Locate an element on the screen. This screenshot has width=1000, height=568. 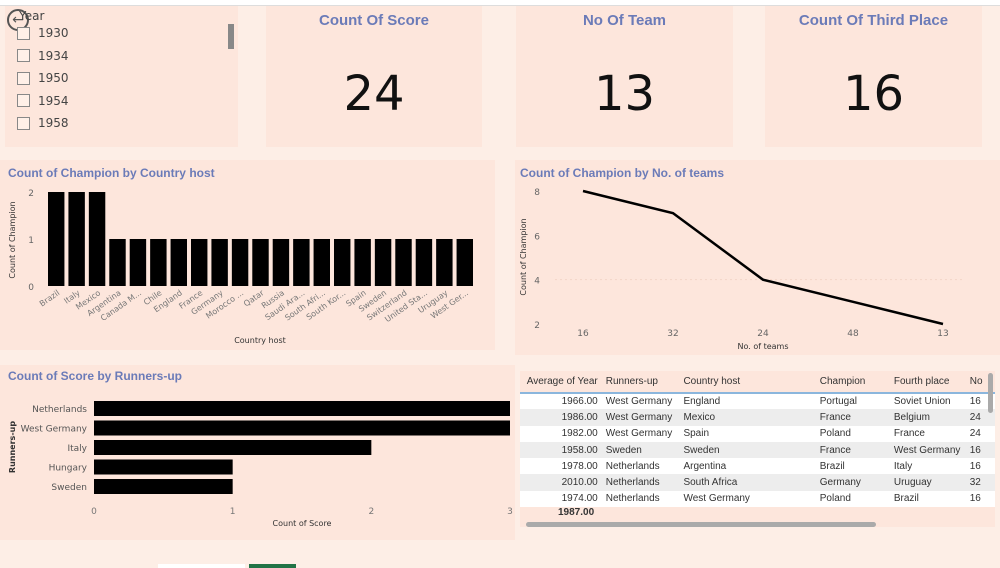
slicer-scrollbar is located at coordinates (231, 36).